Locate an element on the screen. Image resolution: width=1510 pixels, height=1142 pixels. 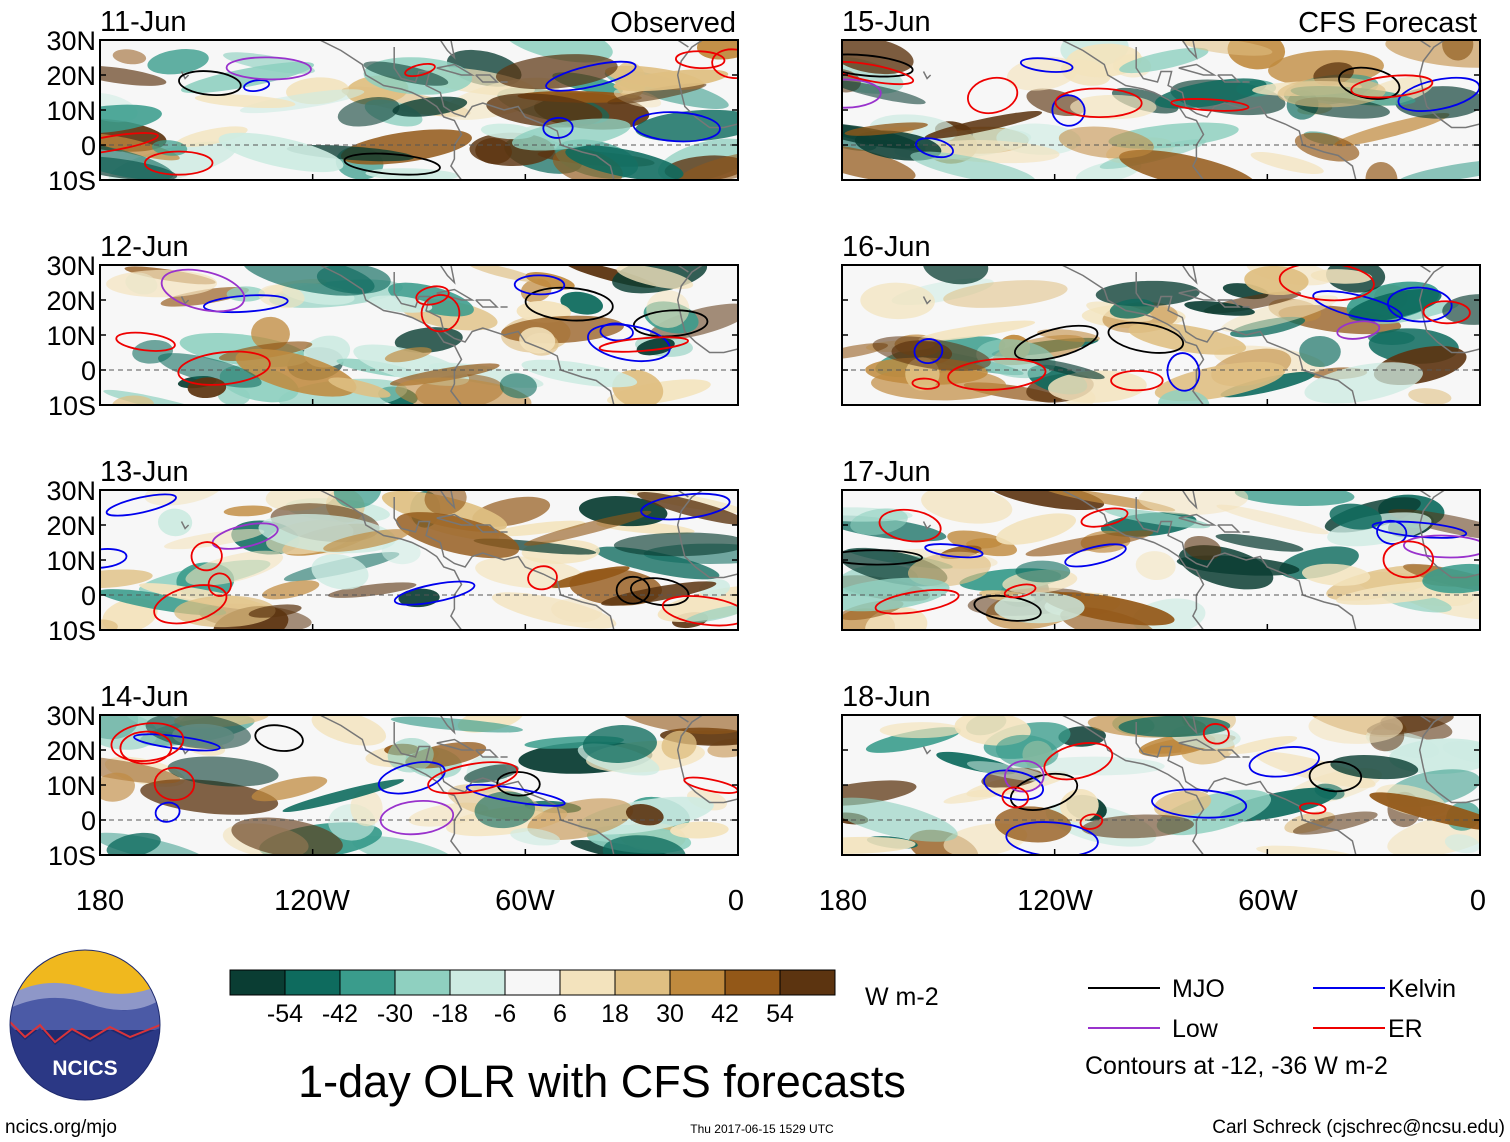
website-link: ncics.org/mjo is located at coordinates (61, 1127).